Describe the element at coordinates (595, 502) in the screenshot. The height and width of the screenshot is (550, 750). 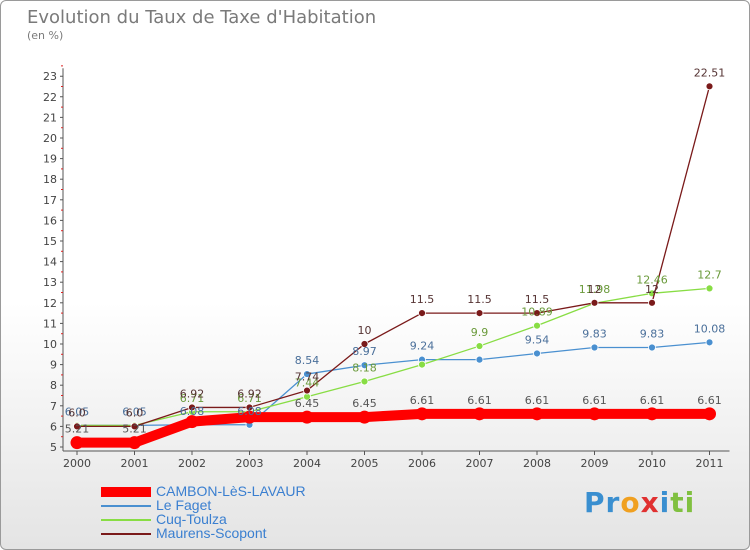
I see `logo-letter: P` at that location.